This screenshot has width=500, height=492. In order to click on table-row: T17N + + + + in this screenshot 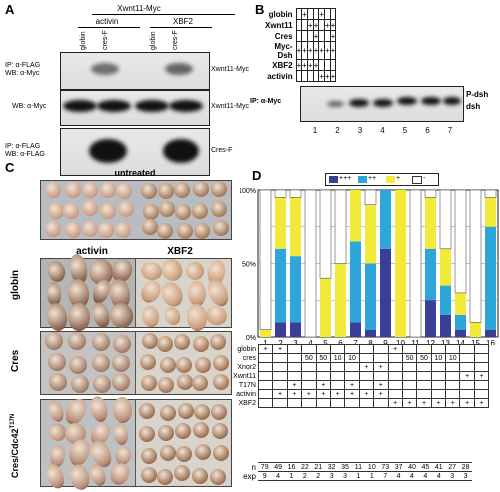, I will do `click(355, 385)`.